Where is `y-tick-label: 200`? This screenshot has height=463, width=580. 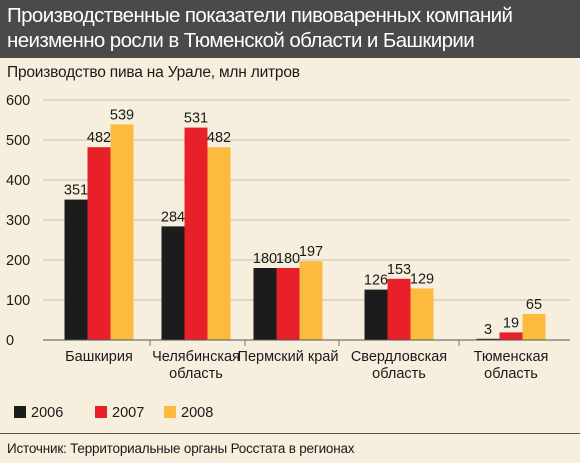
y-tick-label: 200 is located at coordinates (18, 261).